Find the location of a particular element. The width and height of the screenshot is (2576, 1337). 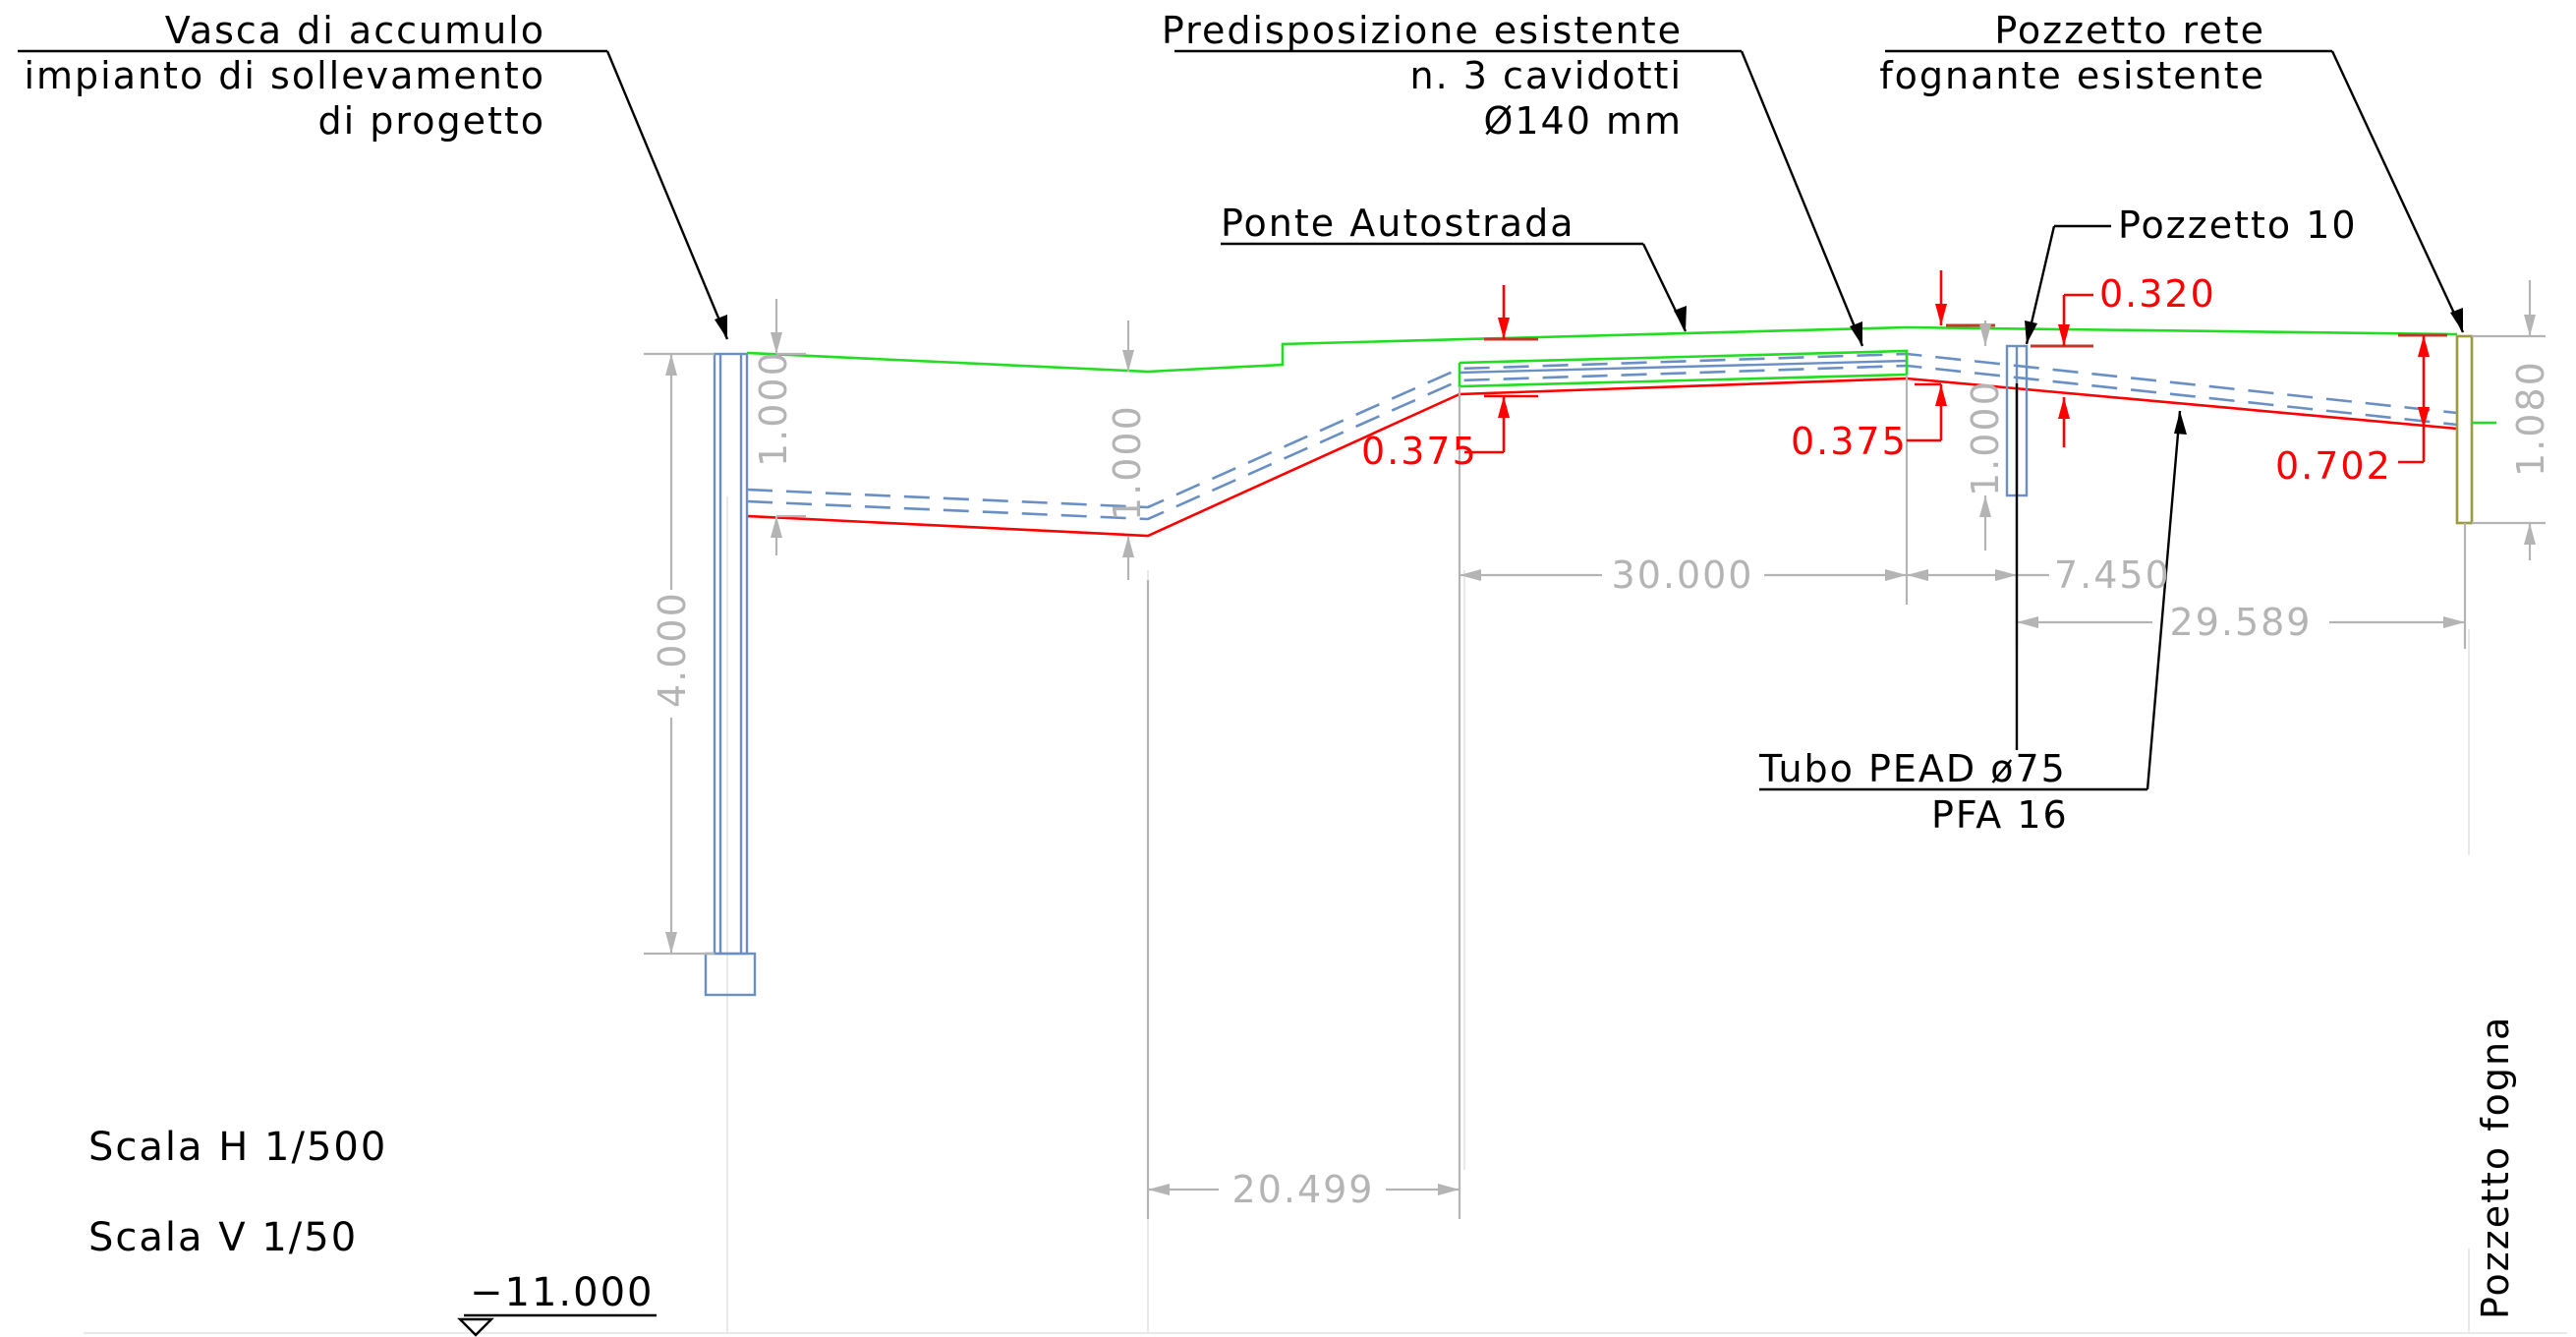

dim-red-320: 0.320 is located at coordinates (2158, 294).